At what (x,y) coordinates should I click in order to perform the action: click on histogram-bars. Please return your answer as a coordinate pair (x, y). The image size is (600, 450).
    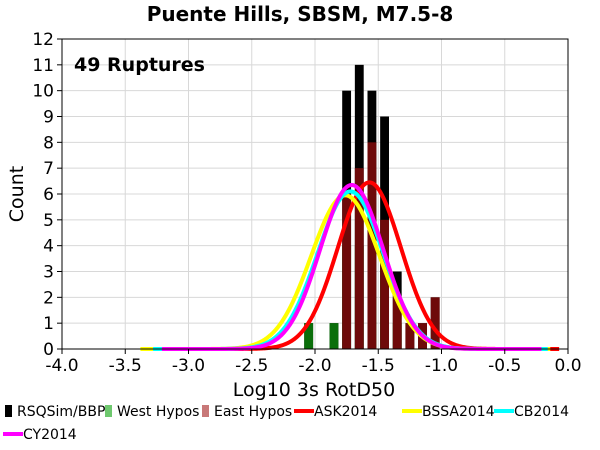
    Looking at the image, I should click on (372, 207).